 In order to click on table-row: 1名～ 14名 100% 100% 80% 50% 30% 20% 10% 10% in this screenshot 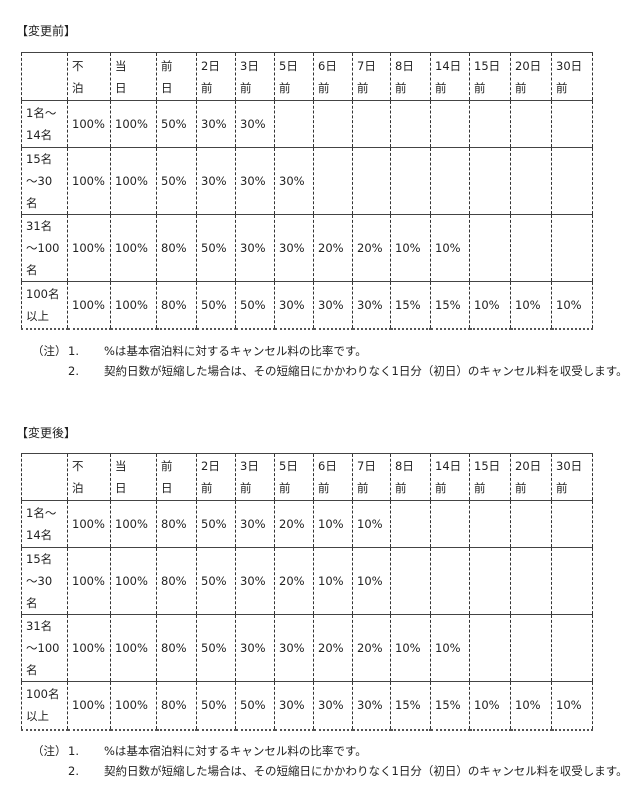, I will do `click(307, 524)`.